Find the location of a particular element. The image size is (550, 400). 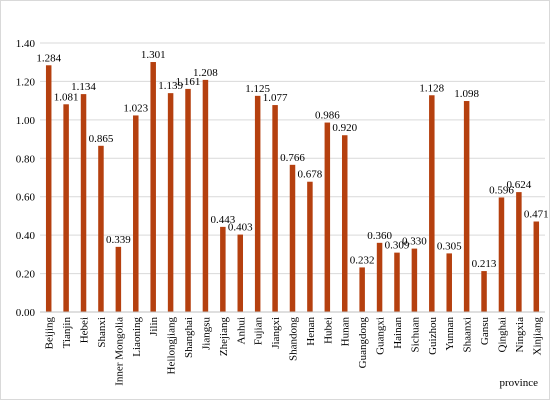

data-label: 0.403 is located at coordinates (240, 228).